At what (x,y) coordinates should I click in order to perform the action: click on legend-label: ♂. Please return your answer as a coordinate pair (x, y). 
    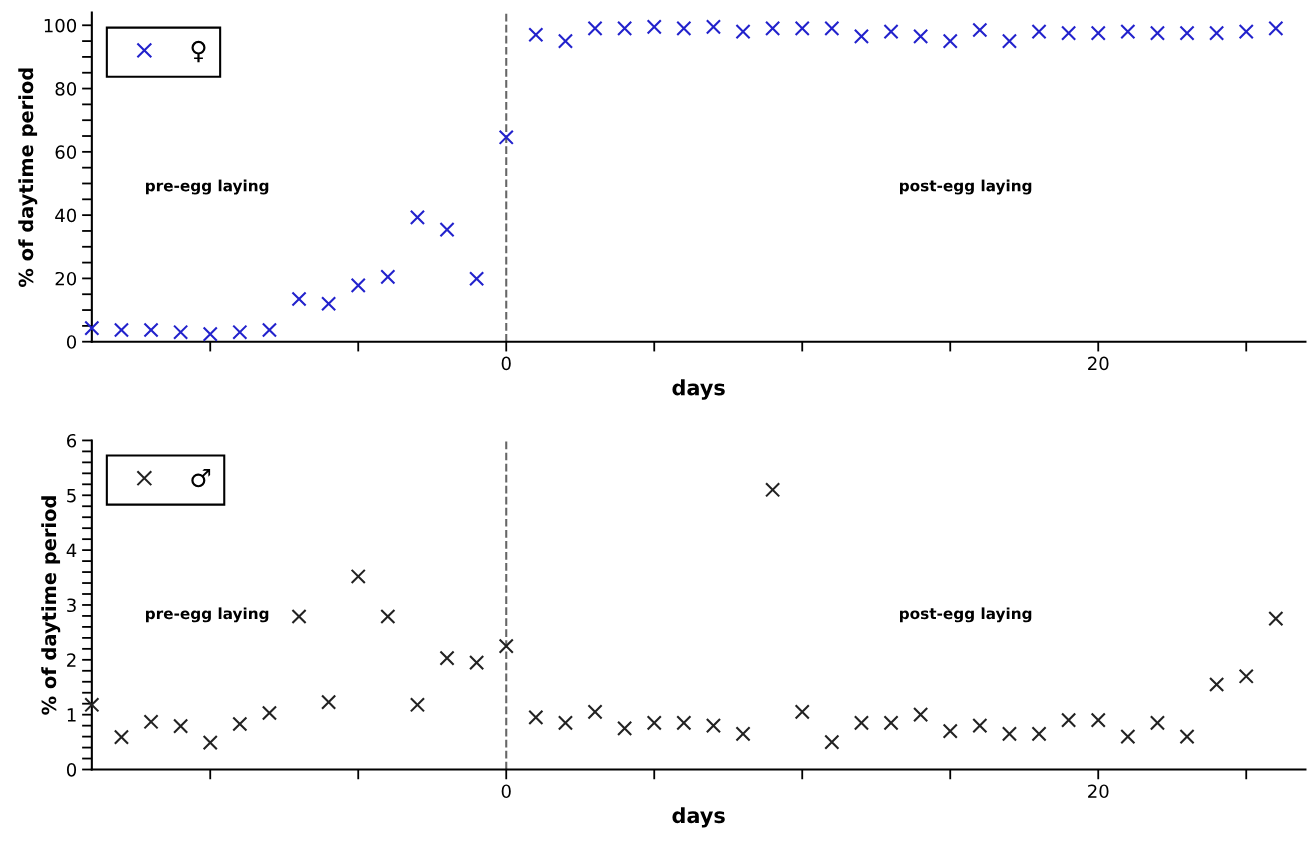
    Looking at the image, I should click on (201, 478).